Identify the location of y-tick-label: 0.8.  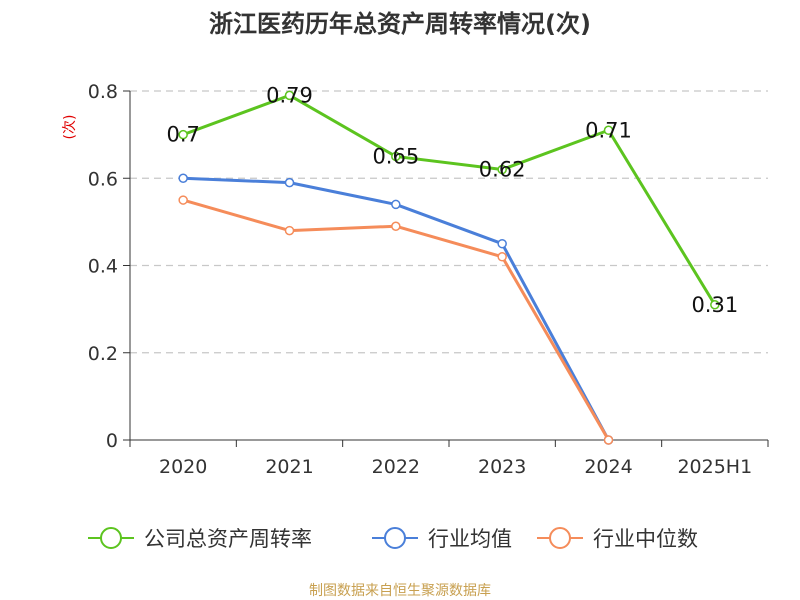
(103, 92).